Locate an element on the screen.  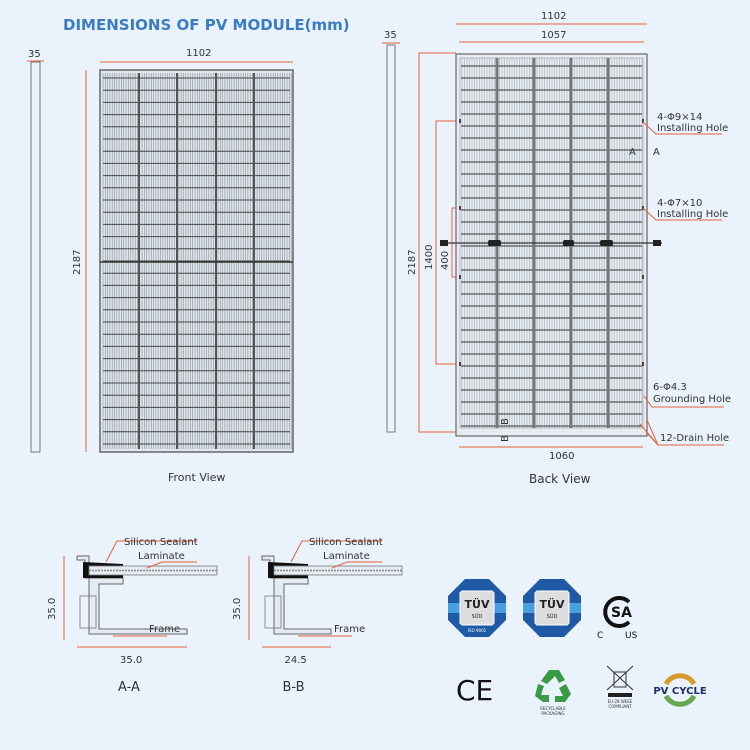
callout-grounding-hole: 6-Φ4.3 Grounding Hole is located at coordinates (687, 395).